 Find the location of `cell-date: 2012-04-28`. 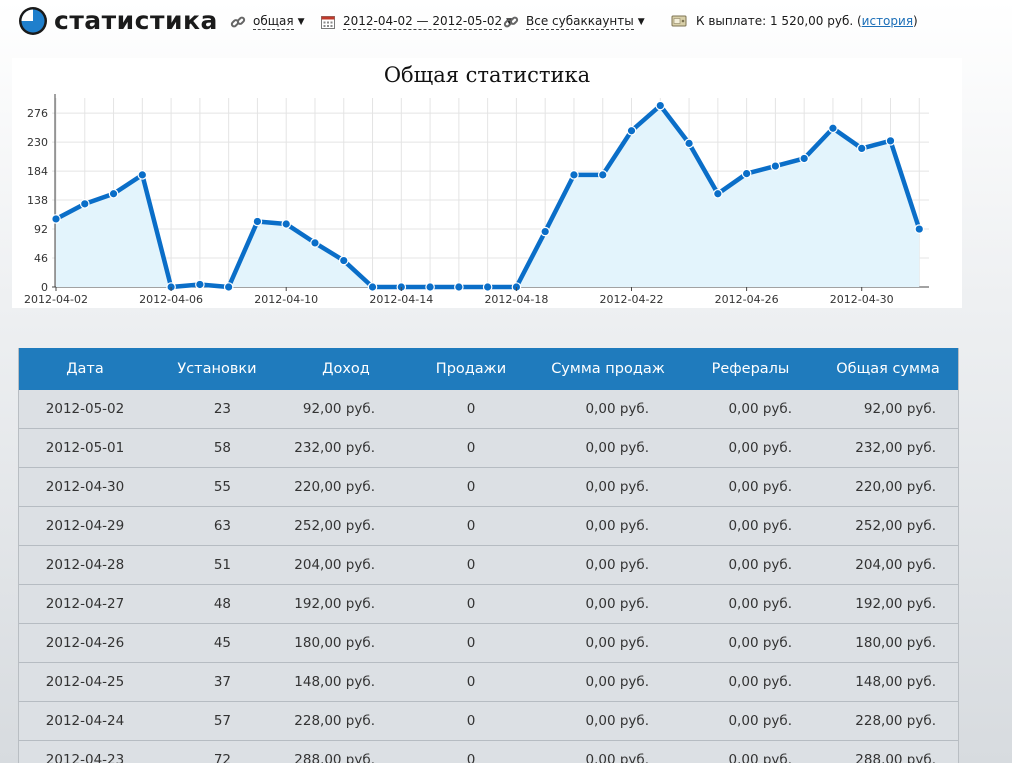

cell-date: 2012-04-28 is located at coordinates (85, 565).